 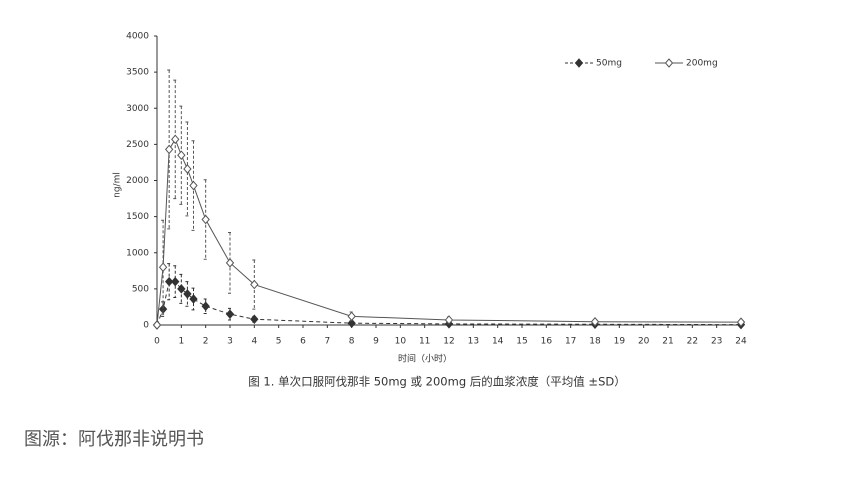 I want to click on x-tick-label: 1, so click(x=181, y=342).